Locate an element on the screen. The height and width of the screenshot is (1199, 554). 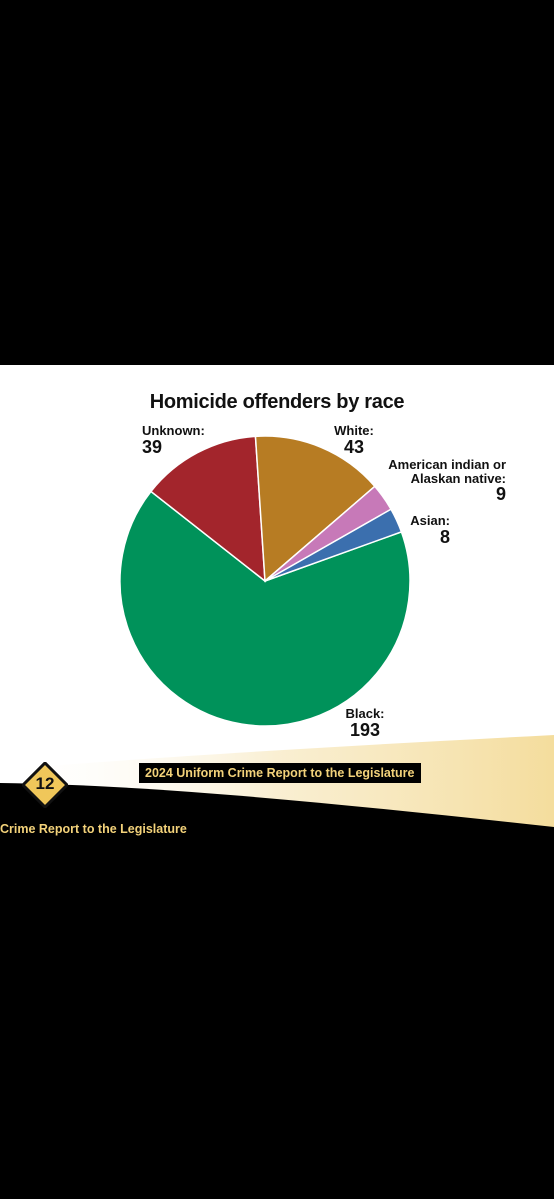
label-asian-value: 8 is located at coordinates (444, 536).